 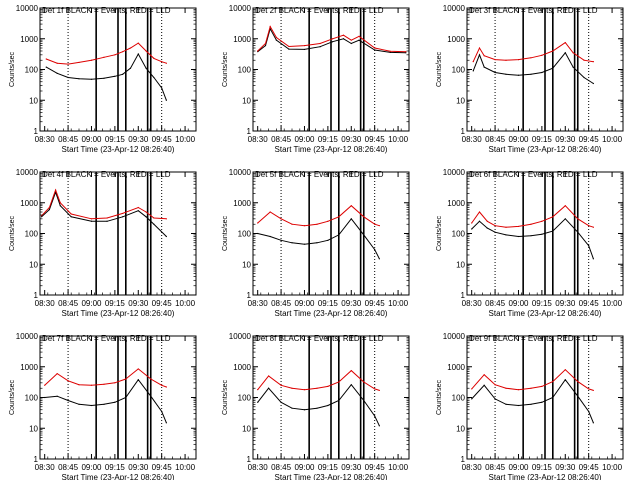 I want to click on y-axis-title: Counts/sec, so click(x=225, y=69).